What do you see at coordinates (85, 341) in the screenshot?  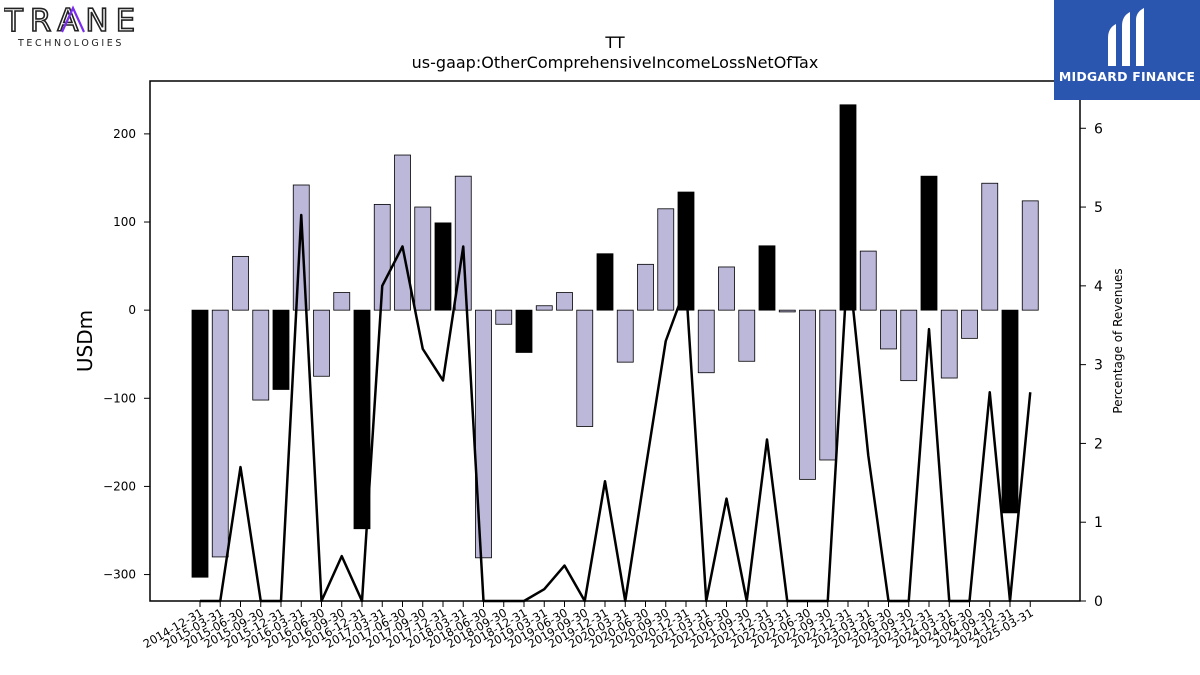 I see `y-axis-label: USDm` at bounding box center [85, 341].